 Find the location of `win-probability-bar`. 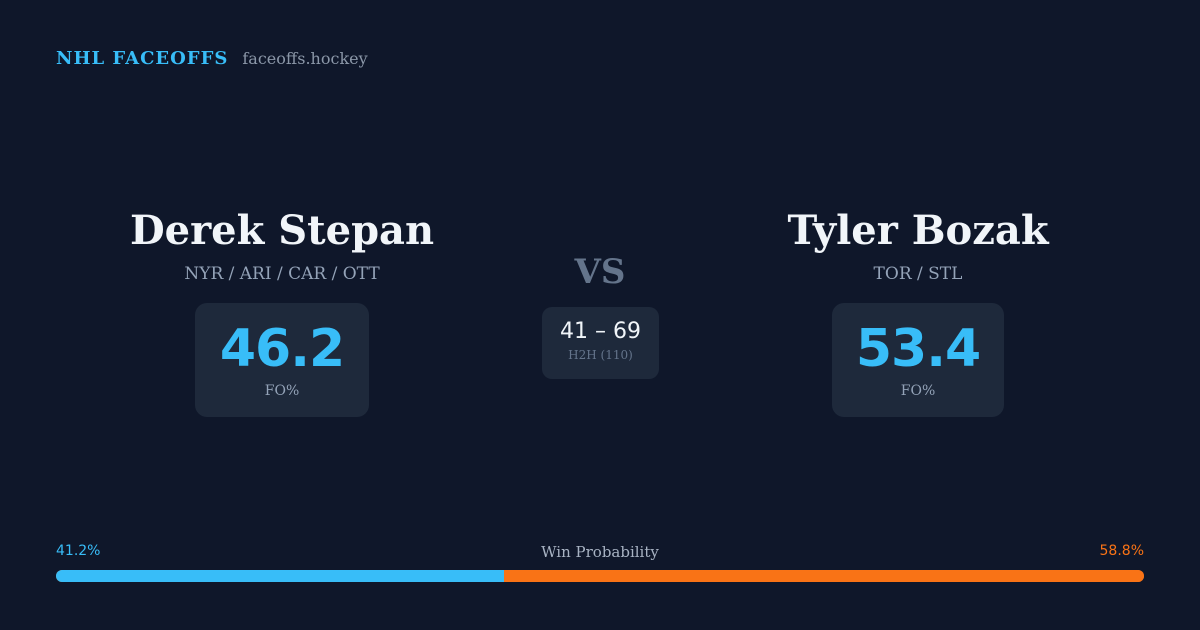

win-probability-bar is located at coordinates (600, 576).